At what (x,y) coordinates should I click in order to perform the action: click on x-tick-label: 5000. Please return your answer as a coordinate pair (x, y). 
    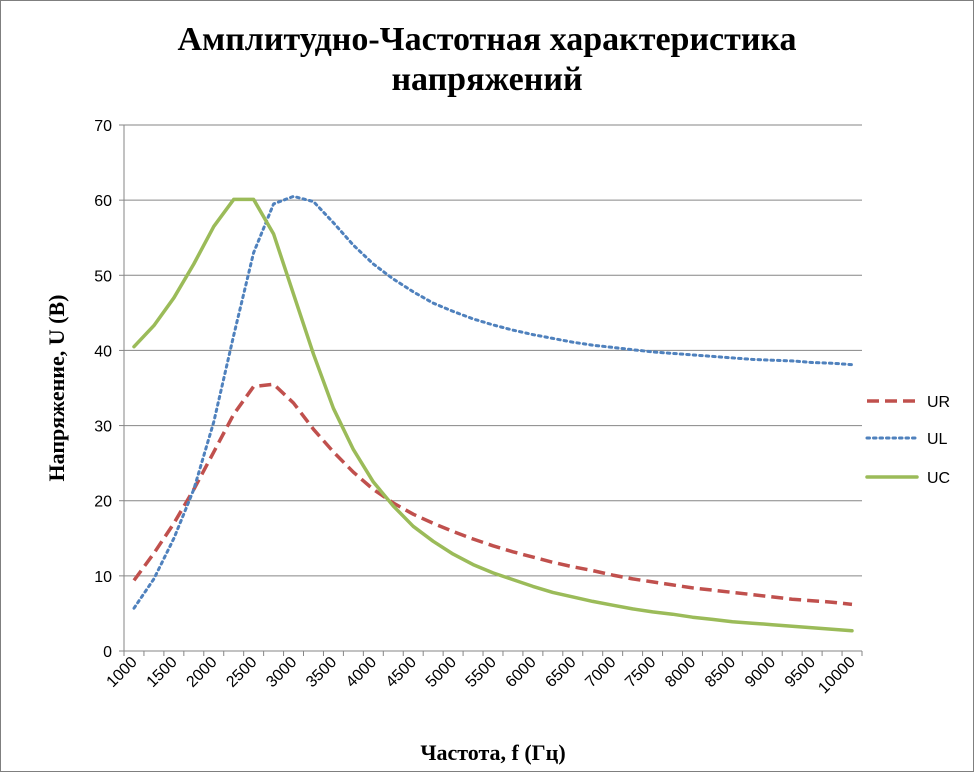
    Looking at the image, I should click on (441, 672).